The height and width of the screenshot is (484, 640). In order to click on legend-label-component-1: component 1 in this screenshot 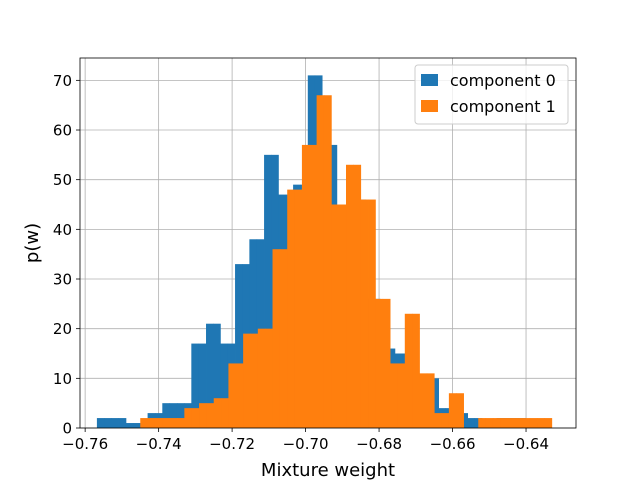, I will do `click(503, 106)`.